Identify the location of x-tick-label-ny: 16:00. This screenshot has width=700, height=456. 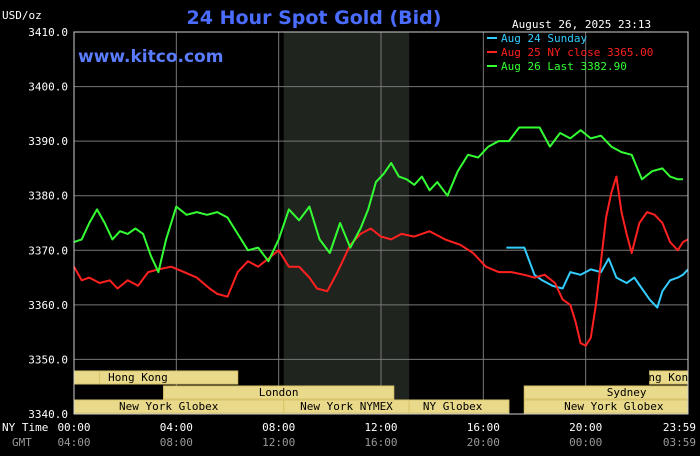
(483, 427).